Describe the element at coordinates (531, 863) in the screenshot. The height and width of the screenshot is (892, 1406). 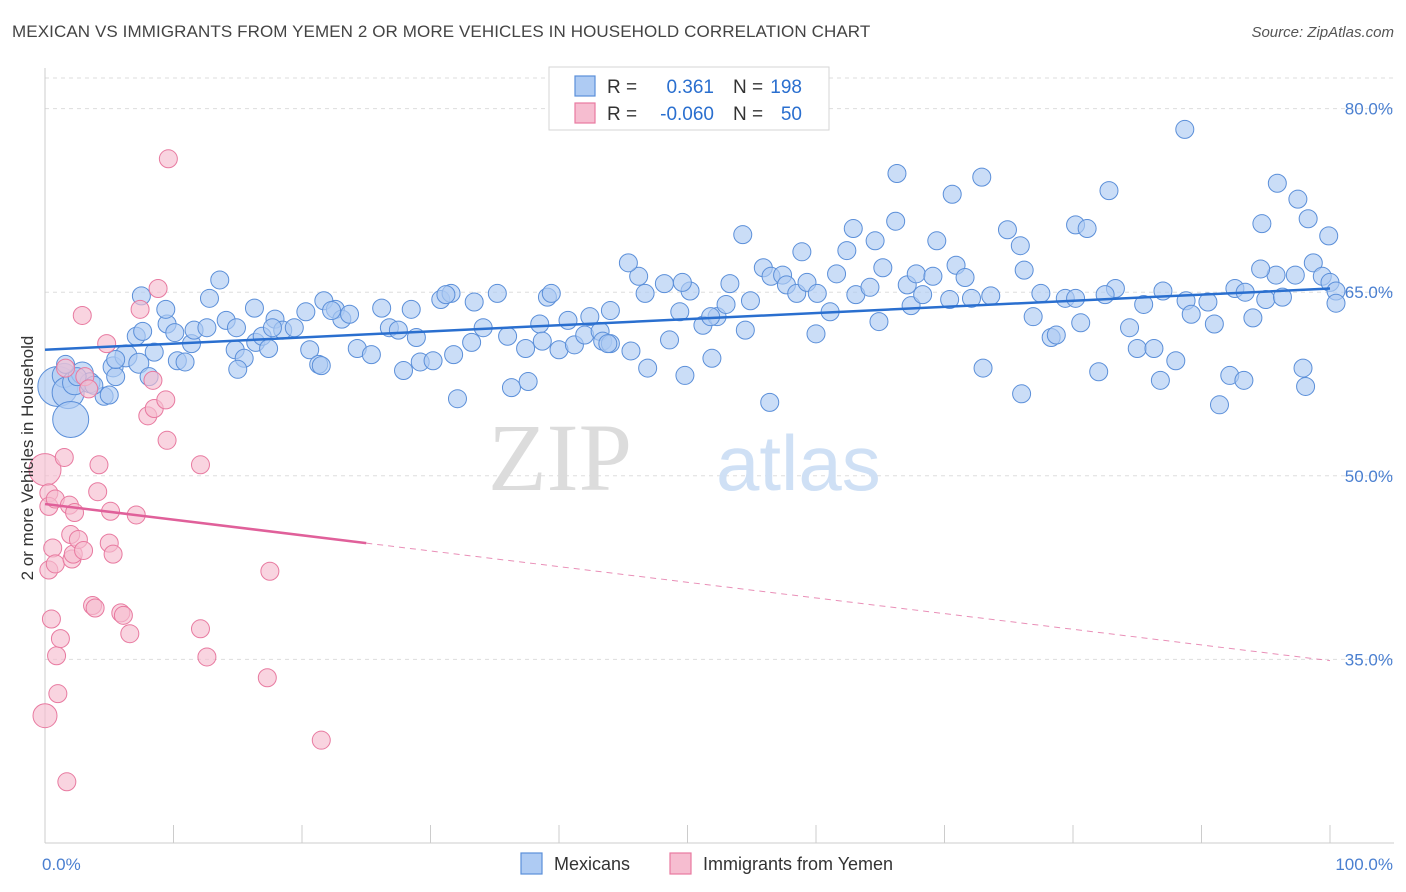
I see `legend-swatch-mexicans` at that location.